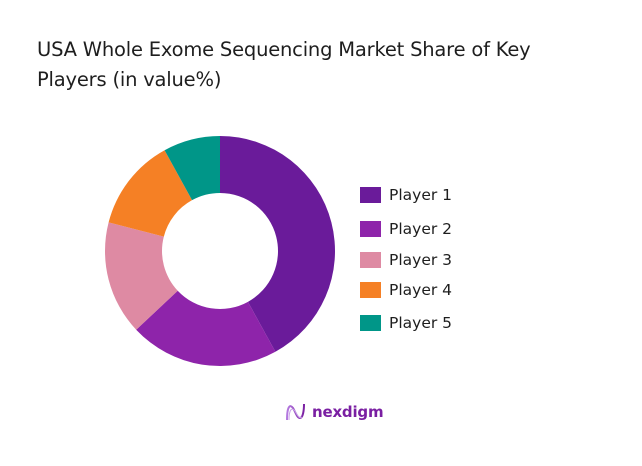 The width and height of the screenshot is (642, 466). Describe the element at coordinates (421, 260) in the screenshot. I see `legend-label: Player 3` at that location.